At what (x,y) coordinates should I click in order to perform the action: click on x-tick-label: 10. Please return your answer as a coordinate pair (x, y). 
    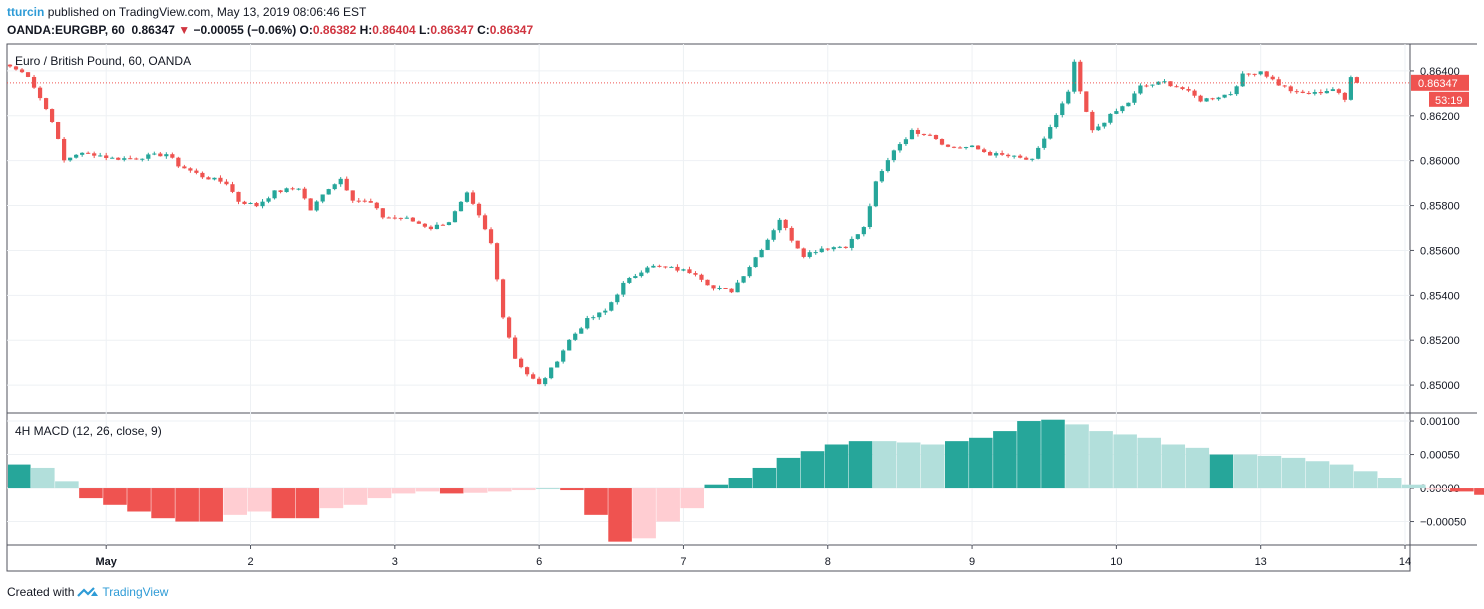
    Looking at the image, I should click on (1116, 562).